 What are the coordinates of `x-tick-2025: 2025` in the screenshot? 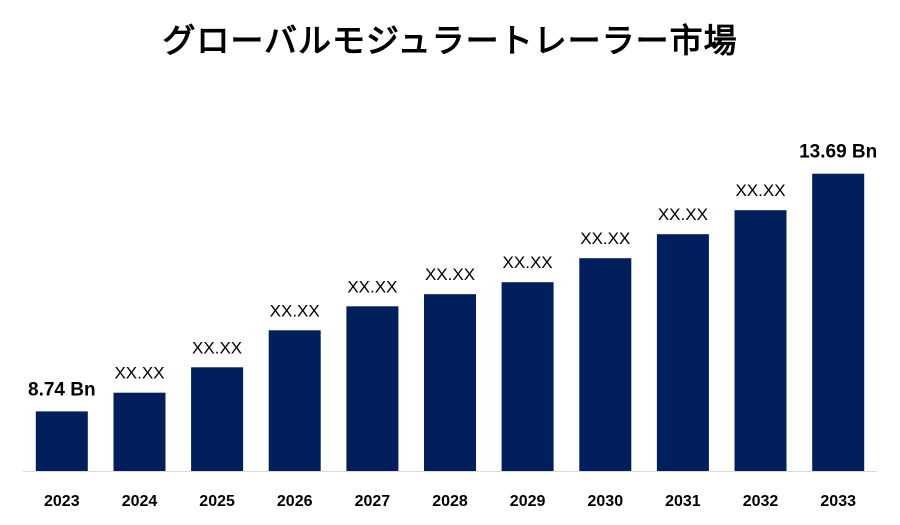 It's located at (217, 501).